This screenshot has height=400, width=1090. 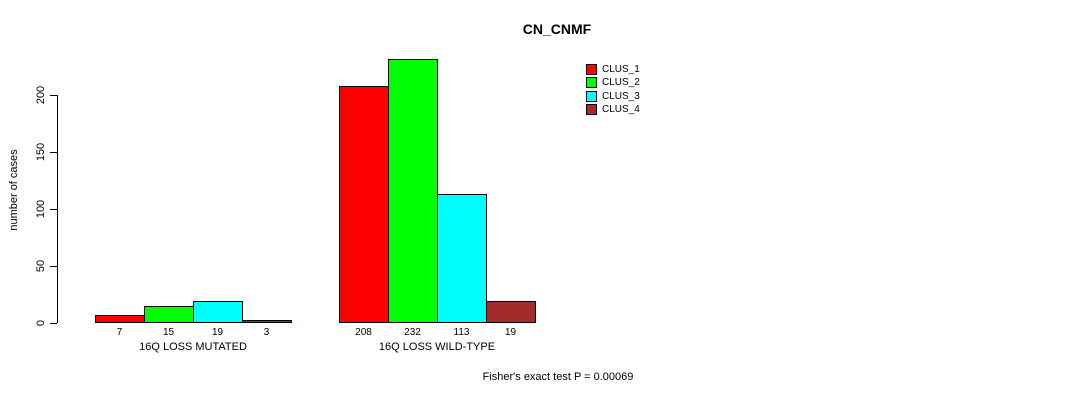 What do you see at coordinates (193, 347) in the screenshot?
I see `group-label-mutated: 16Q LOSS MUTATED` at bounding box center [193, 347].